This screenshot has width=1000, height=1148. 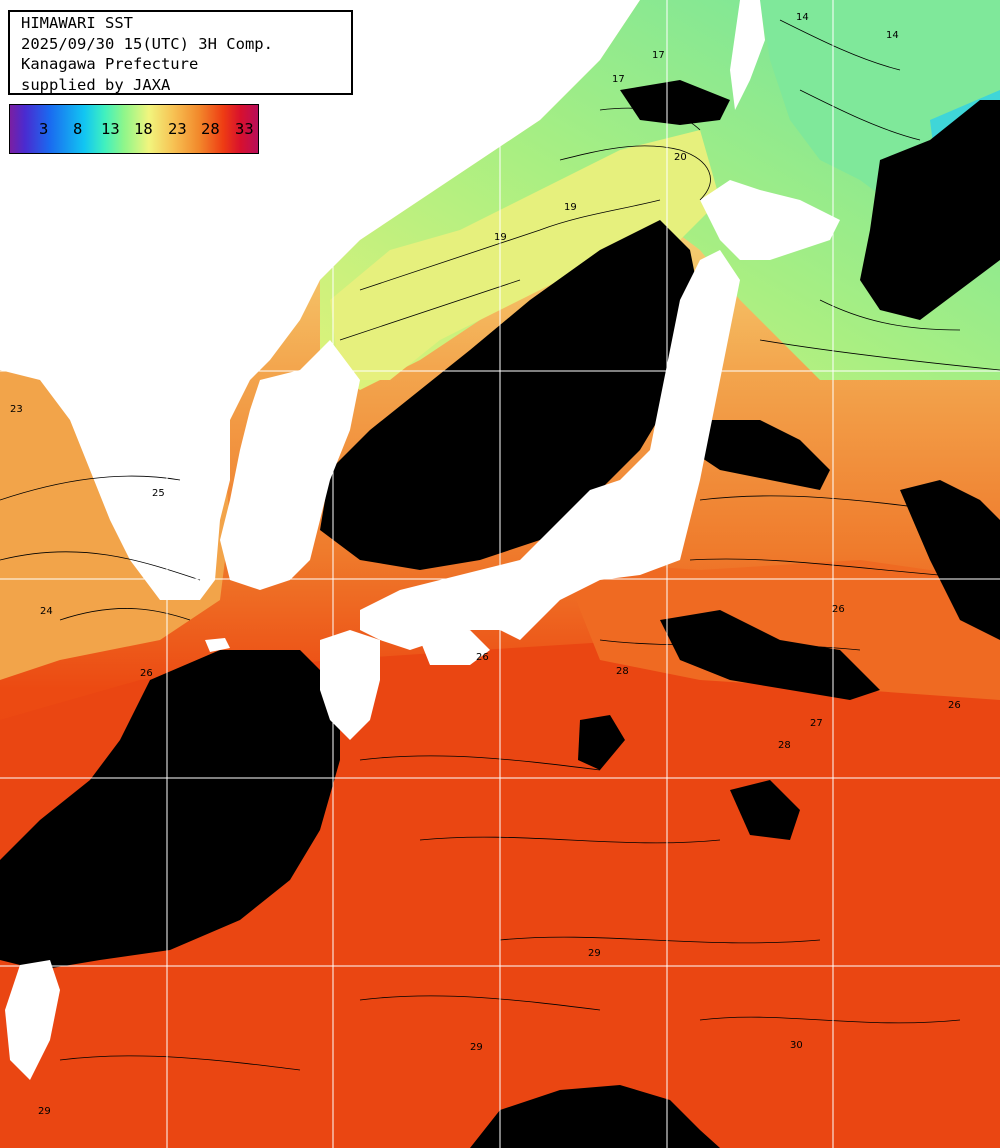 I want to click on land-cheju, so click(x=217, y=645).